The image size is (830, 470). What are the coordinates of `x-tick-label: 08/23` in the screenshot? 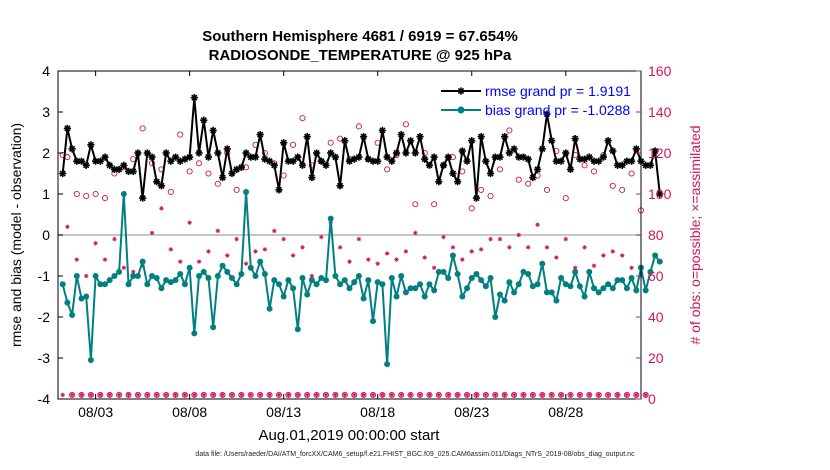 It's located at (471, 412).